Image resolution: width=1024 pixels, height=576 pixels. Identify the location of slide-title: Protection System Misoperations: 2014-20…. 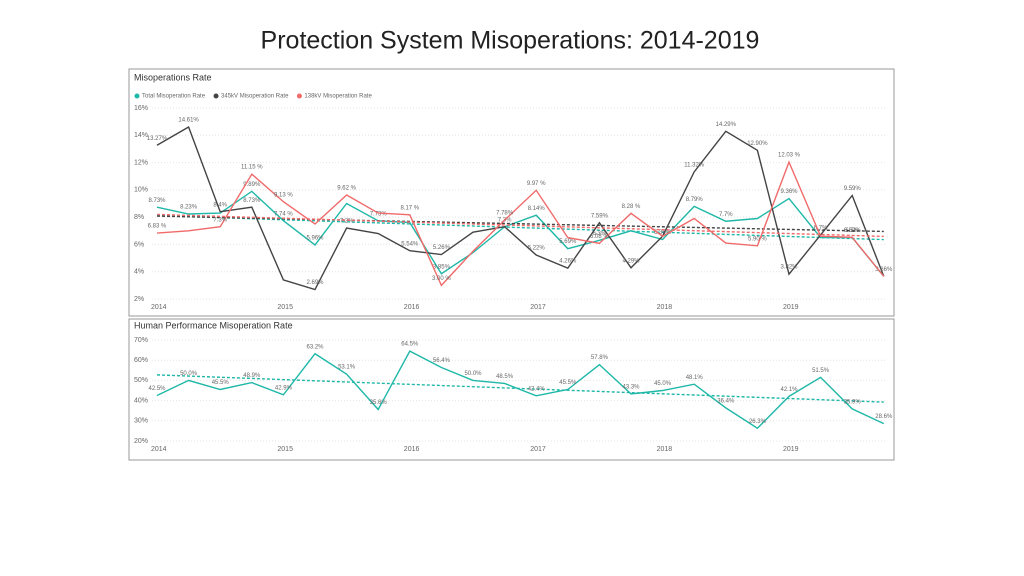
(510, 41).